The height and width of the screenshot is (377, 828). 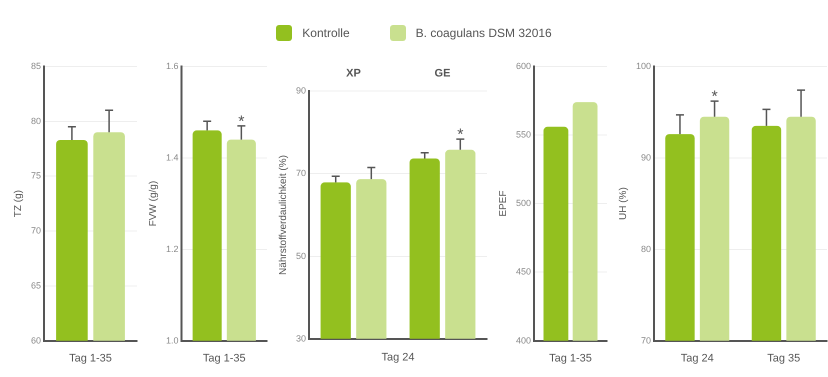 What do you see at coordinates (484, 33) in the screenshot?
I see `legend-label: B. coagulans DSM 32016` at bounding box center [484, 33].